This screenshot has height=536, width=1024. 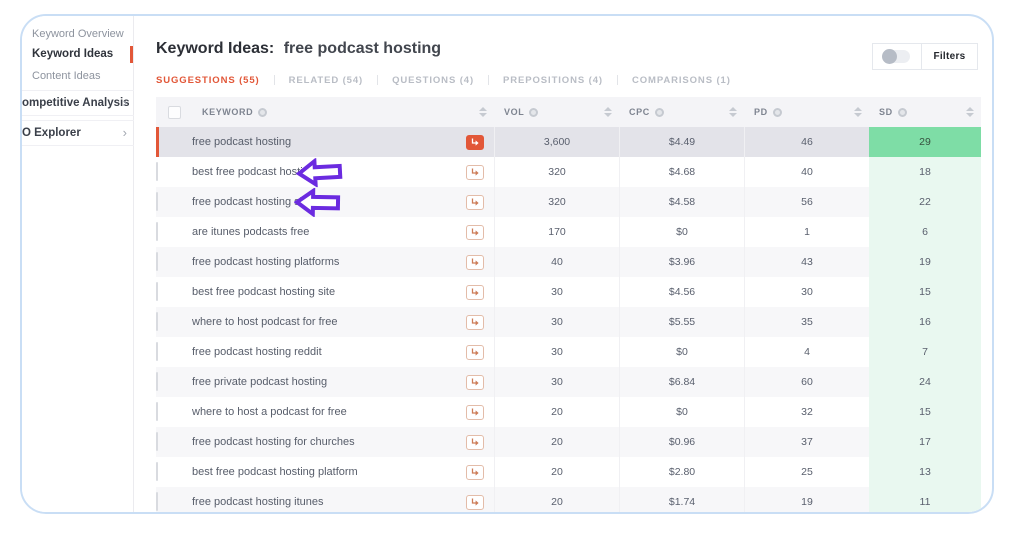 What do you see at coordinates (925, 142) in the screenshot?
I see `sd-cell: 29` at bounding box center [925, 142].